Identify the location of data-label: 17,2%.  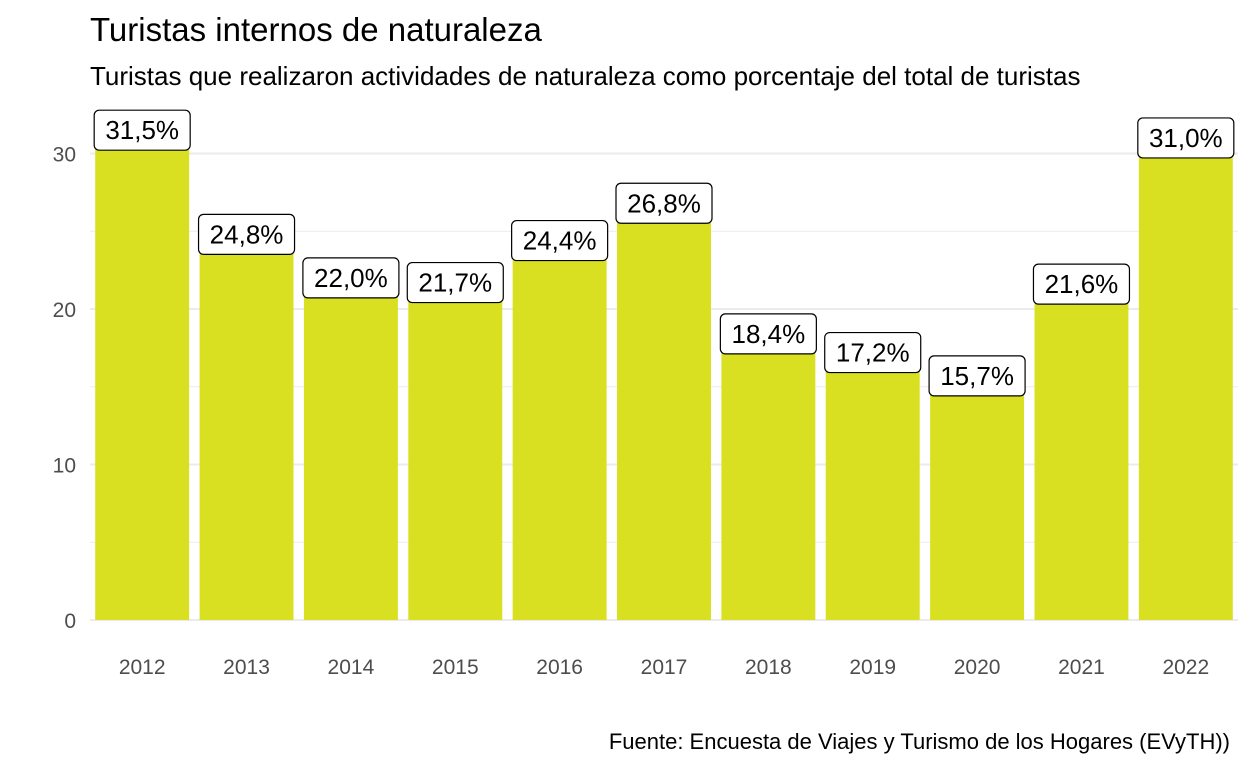
(873, 353).